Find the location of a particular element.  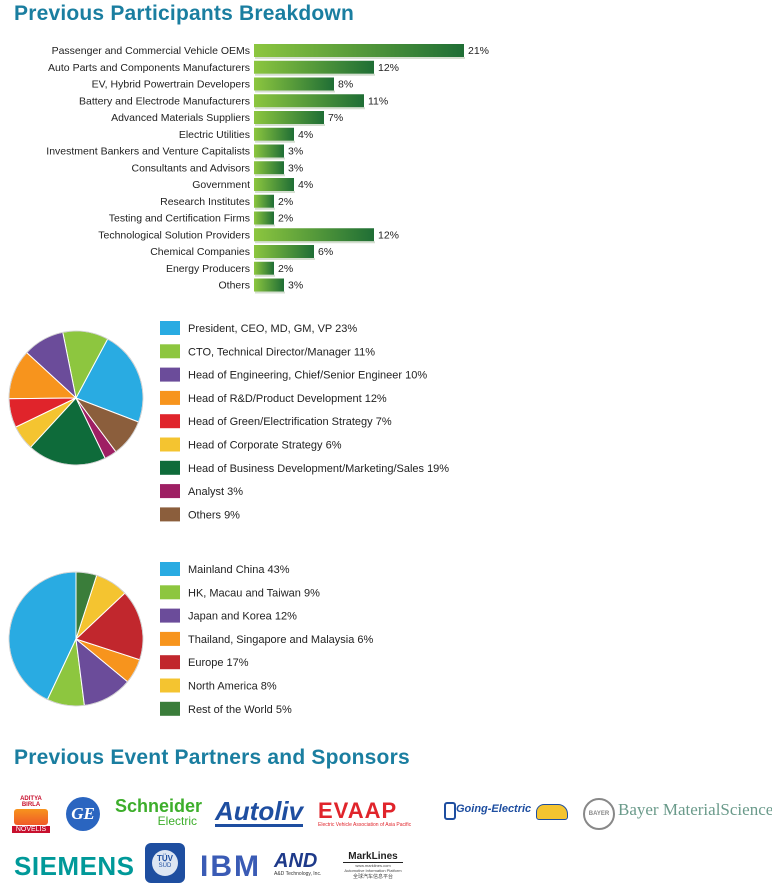

bar-value-label: 6% is located at coordinates (325, 252).